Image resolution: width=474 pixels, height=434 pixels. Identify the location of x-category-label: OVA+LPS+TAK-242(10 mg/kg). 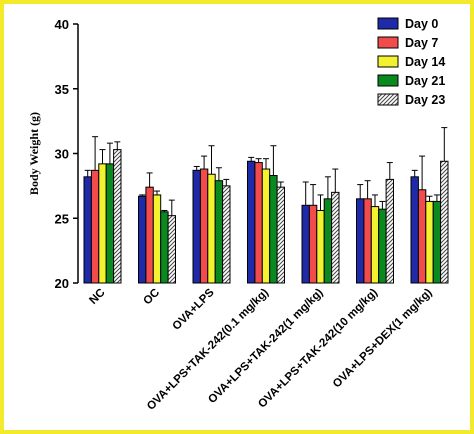
(318, 349).